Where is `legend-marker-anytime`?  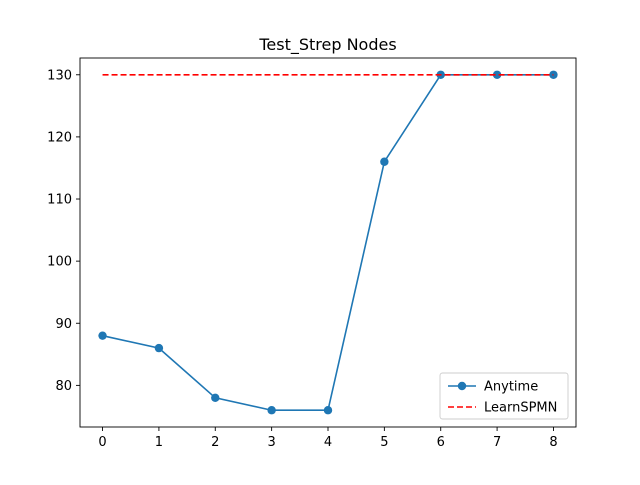 legend-marker-anytime is located at coordinates (462, 386).